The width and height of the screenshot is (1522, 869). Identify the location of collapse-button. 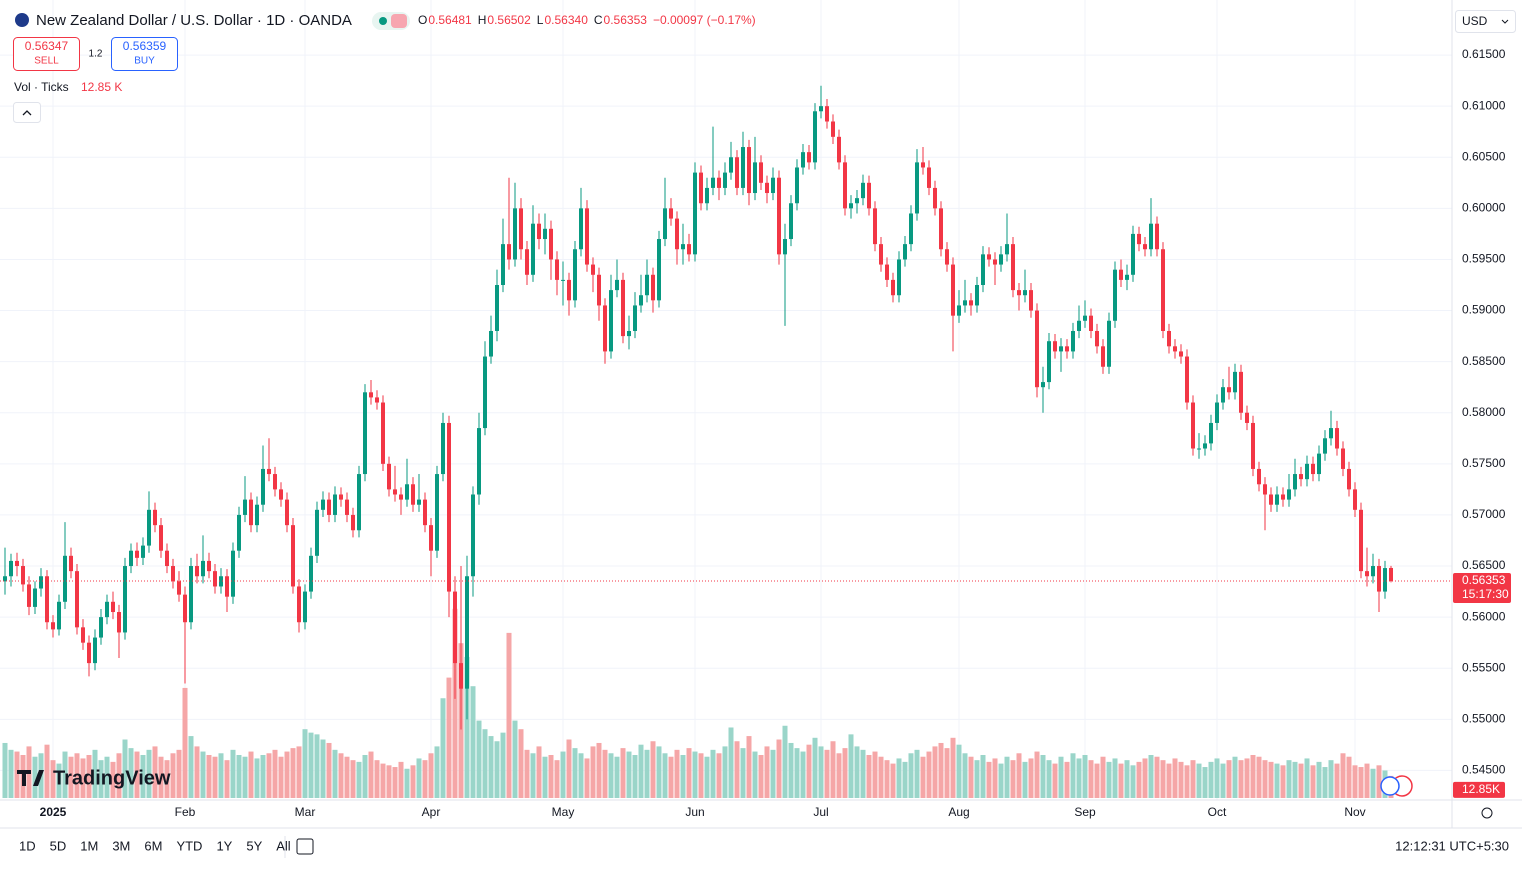
(27, 112).